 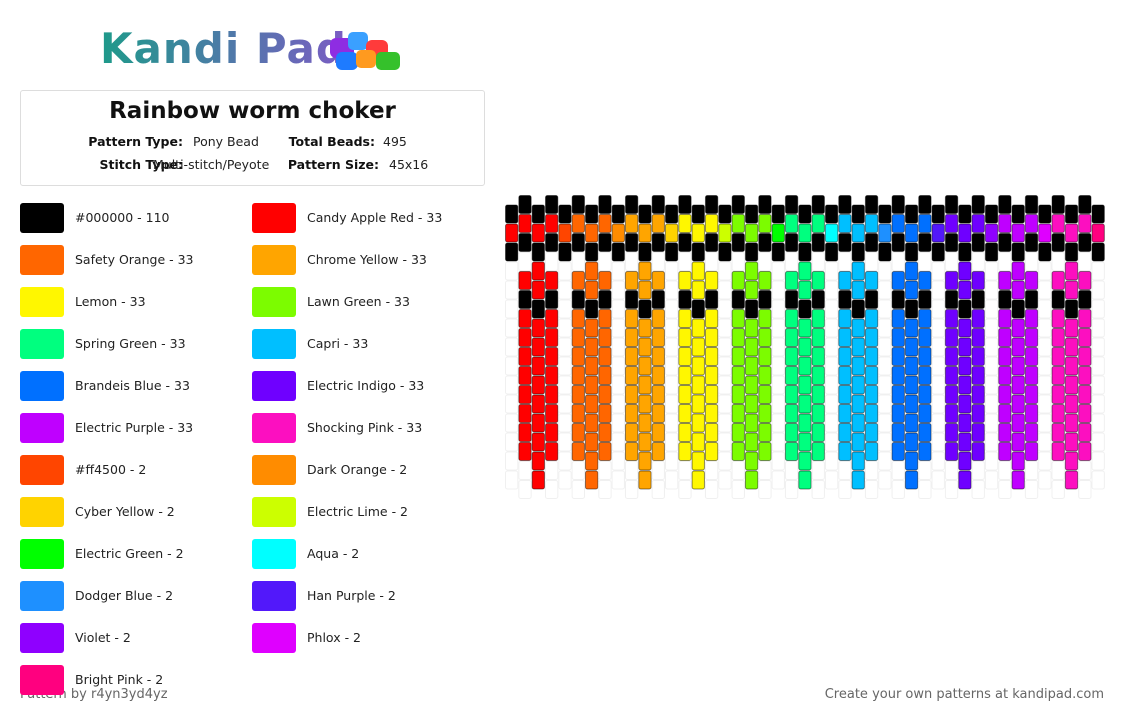 What do you see at coordinates (964, 694) in the screenshot?
I see `site-link: Create your own patterns at kandipad.com` at bounding box center [964, 694].